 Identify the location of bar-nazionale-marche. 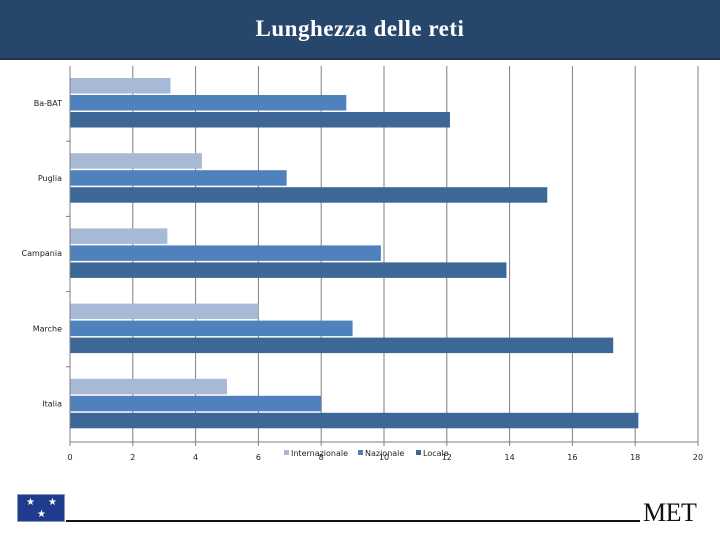
(211, 328).